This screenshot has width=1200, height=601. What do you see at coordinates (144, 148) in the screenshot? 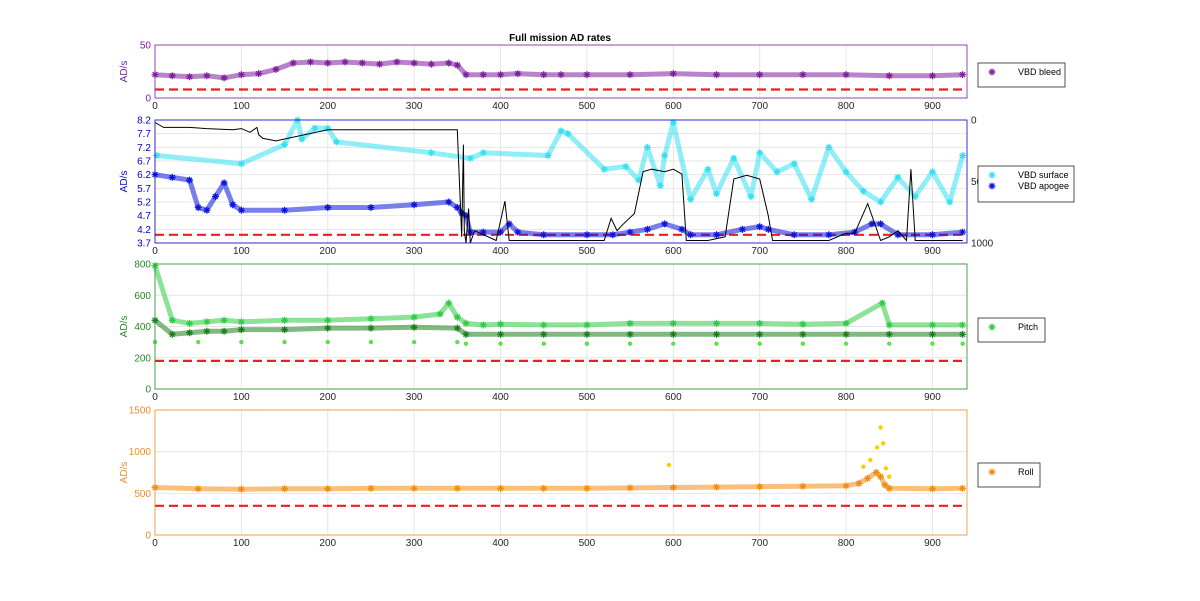
I see `y-tick-label: 7.2` at bounding box center [144, 148].